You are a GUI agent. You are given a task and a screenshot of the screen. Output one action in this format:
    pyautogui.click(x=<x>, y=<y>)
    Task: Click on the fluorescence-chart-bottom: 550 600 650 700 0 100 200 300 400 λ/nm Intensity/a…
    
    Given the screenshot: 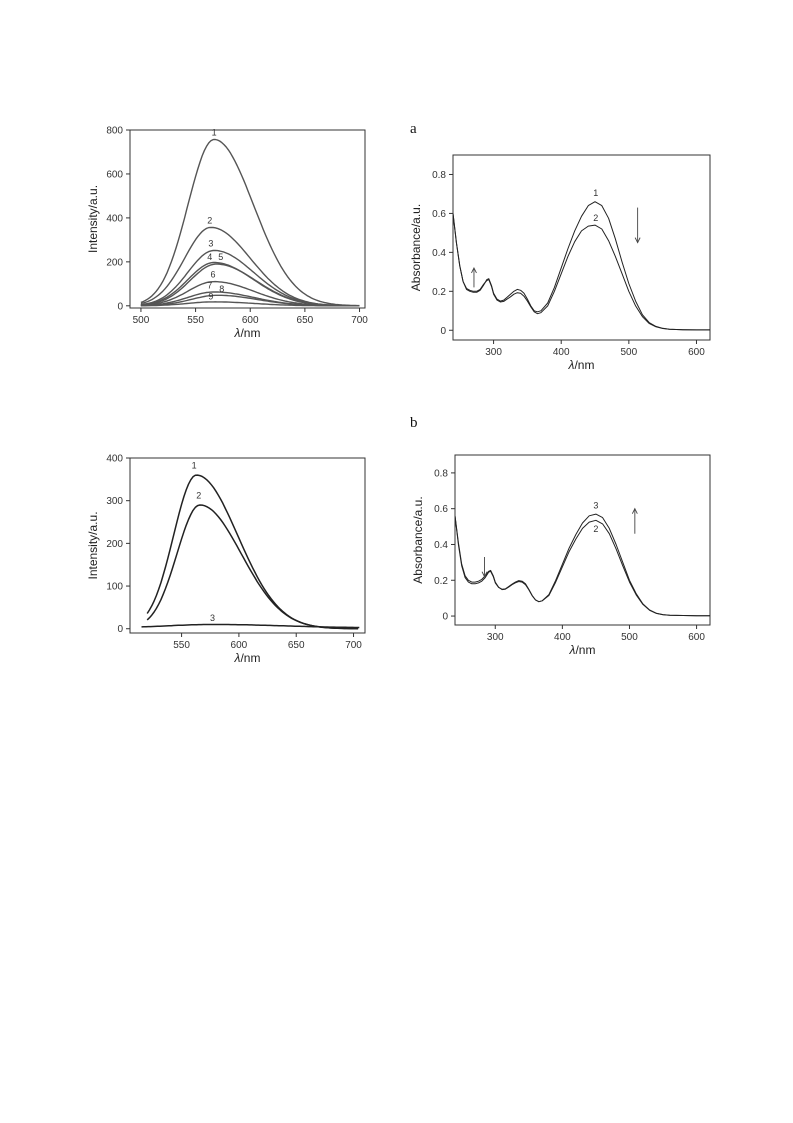 What is the action you would take?
    pyautogui.click(x=230, y=565)
    